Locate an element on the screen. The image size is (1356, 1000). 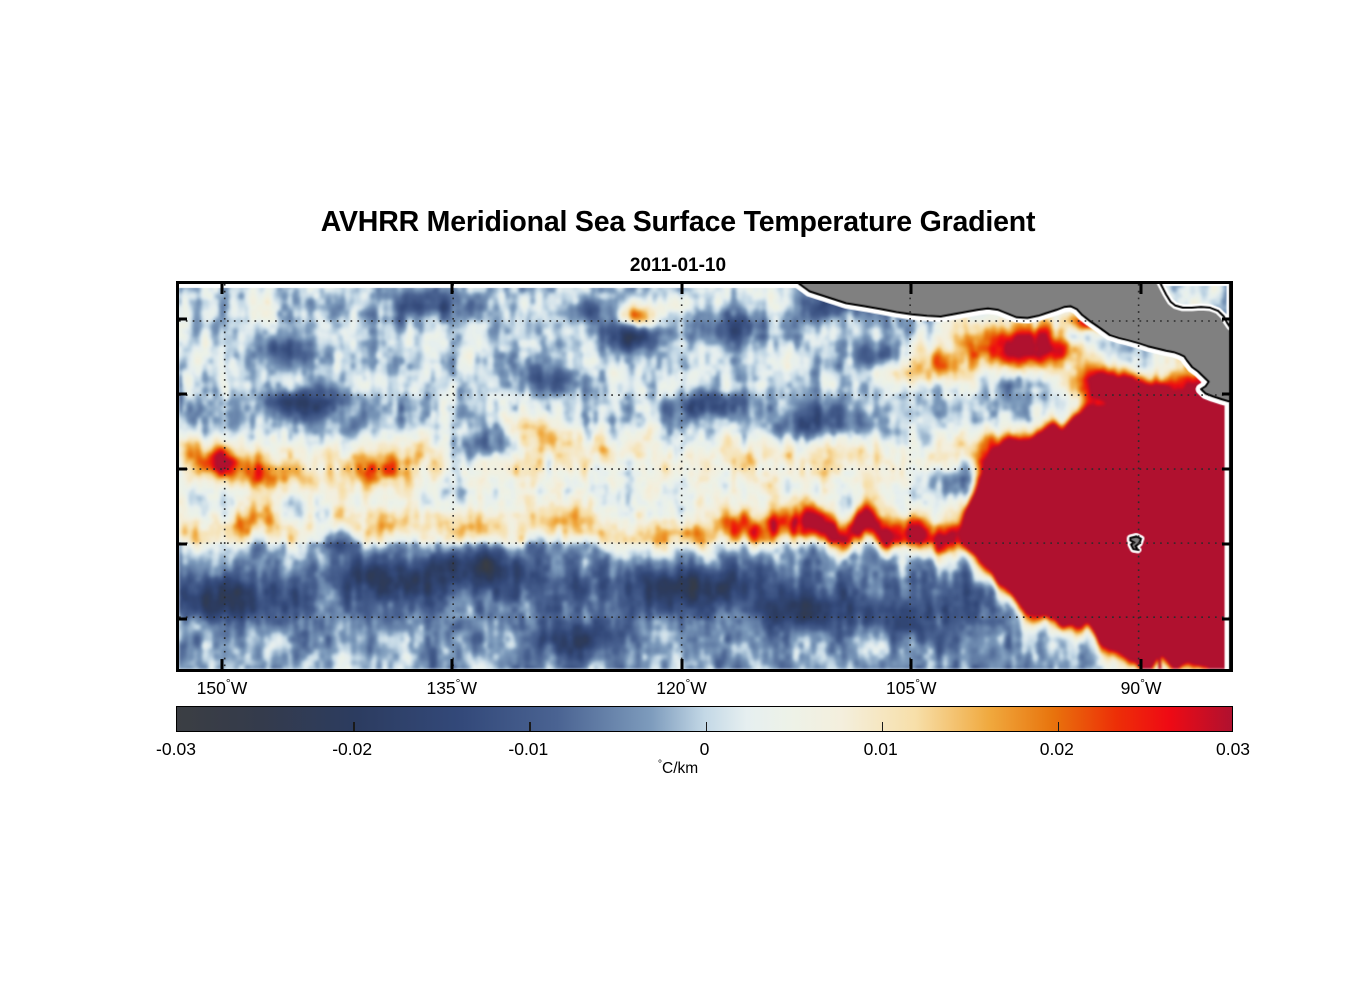
colorbar-gradient is located at coordinates (704, 719).